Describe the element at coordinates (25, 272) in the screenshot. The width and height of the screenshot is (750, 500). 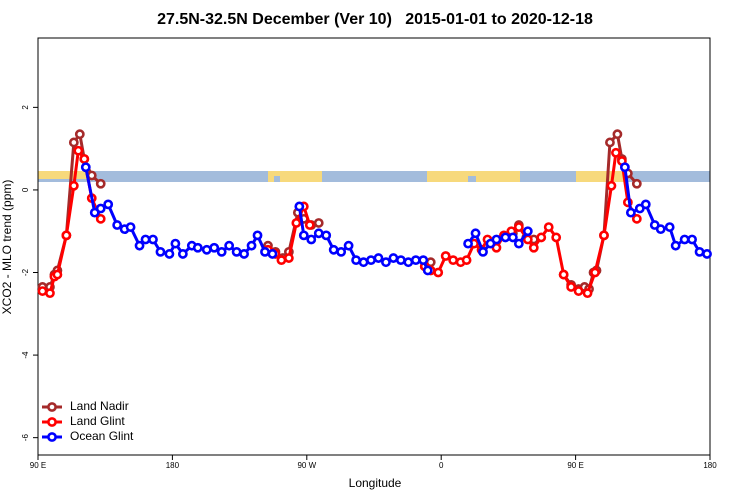
I see `y-tick-label: -2` at that location.